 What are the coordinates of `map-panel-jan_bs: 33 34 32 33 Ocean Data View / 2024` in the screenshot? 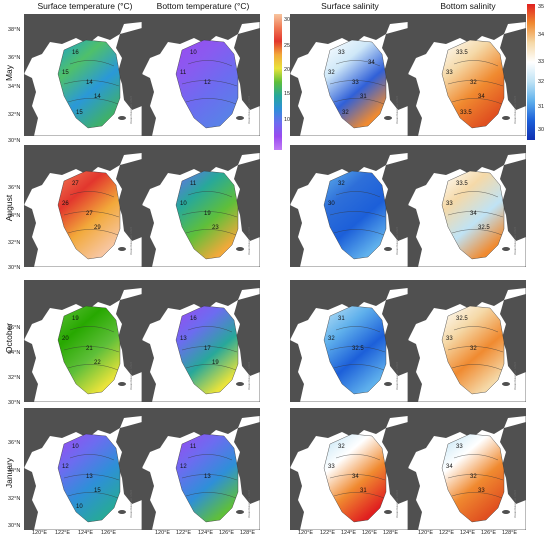 It's located at (467, 469).